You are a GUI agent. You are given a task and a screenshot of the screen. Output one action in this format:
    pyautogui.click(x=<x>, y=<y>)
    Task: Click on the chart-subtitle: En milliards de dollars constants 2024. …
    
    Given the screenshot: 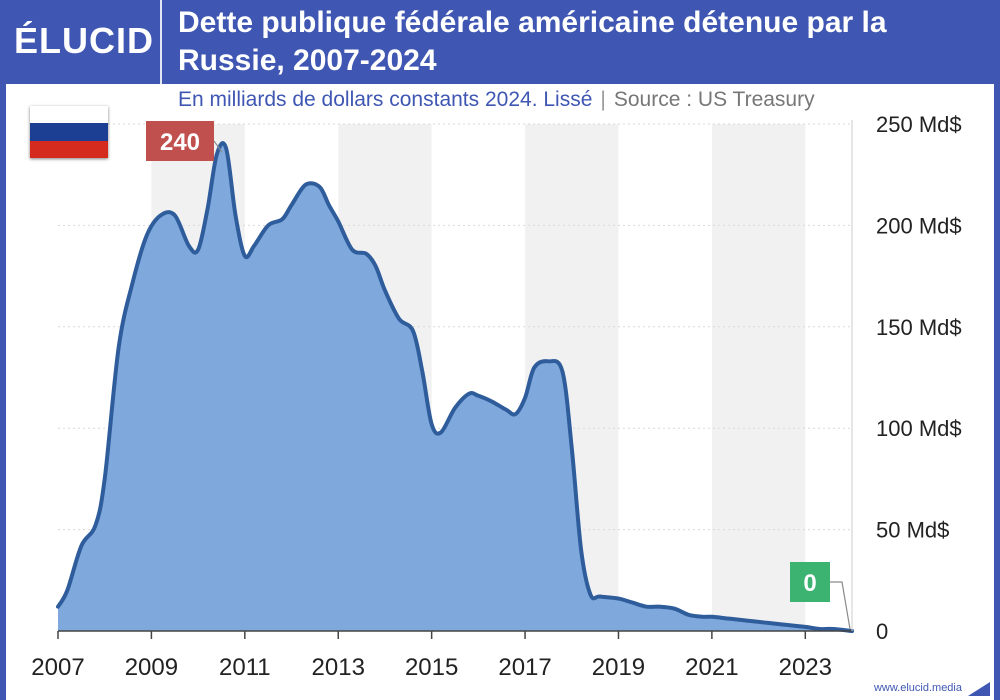 What is the action you would take?
    pyautogui.click(x=496, y=100)
    